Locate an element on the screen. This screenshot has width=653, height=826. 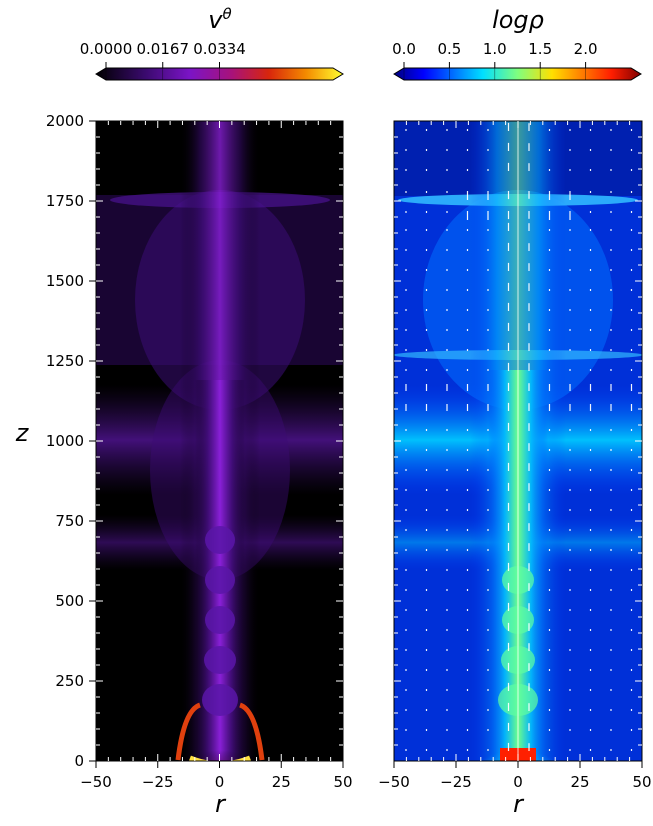
y-tick-label: 0 is located at coordinates (79, 761).